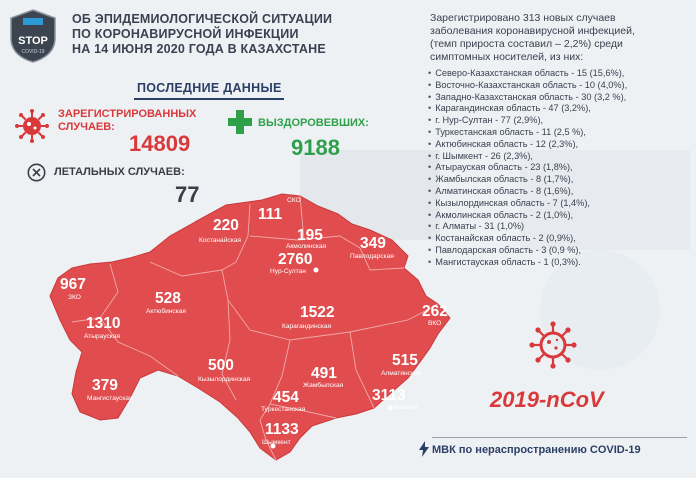  I want to click on list-item: Костанайская область - 2 (0,9%),, so click(527, 239).